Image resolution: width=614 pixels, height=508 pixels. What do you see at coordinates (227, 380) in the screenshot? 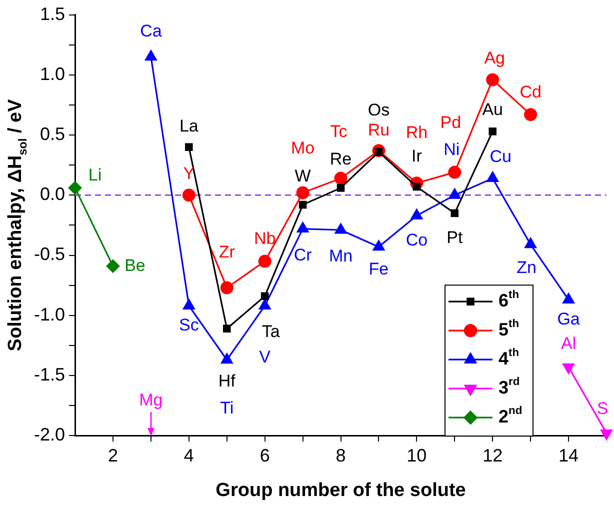
I see `annotation: Hf` at bounding box center [227, 380].